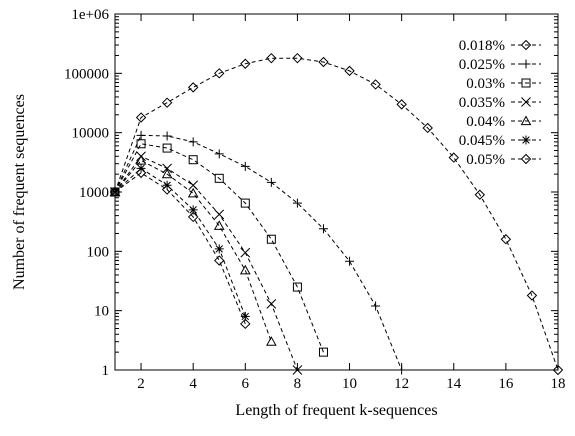 The height and width of the screenshot is (436, 575). What do you see at coordinates (349, 384) in the screenshot?
I see `x-tick-label: 10` at bounding box center [349, 384].